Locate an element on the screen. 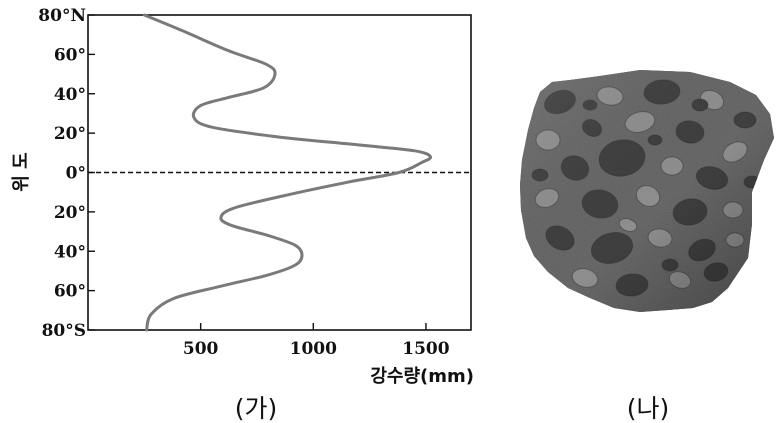 The width and height of the screenshot is (777, 423). y-tick-label: 0° is located at coordinates (76, 174).